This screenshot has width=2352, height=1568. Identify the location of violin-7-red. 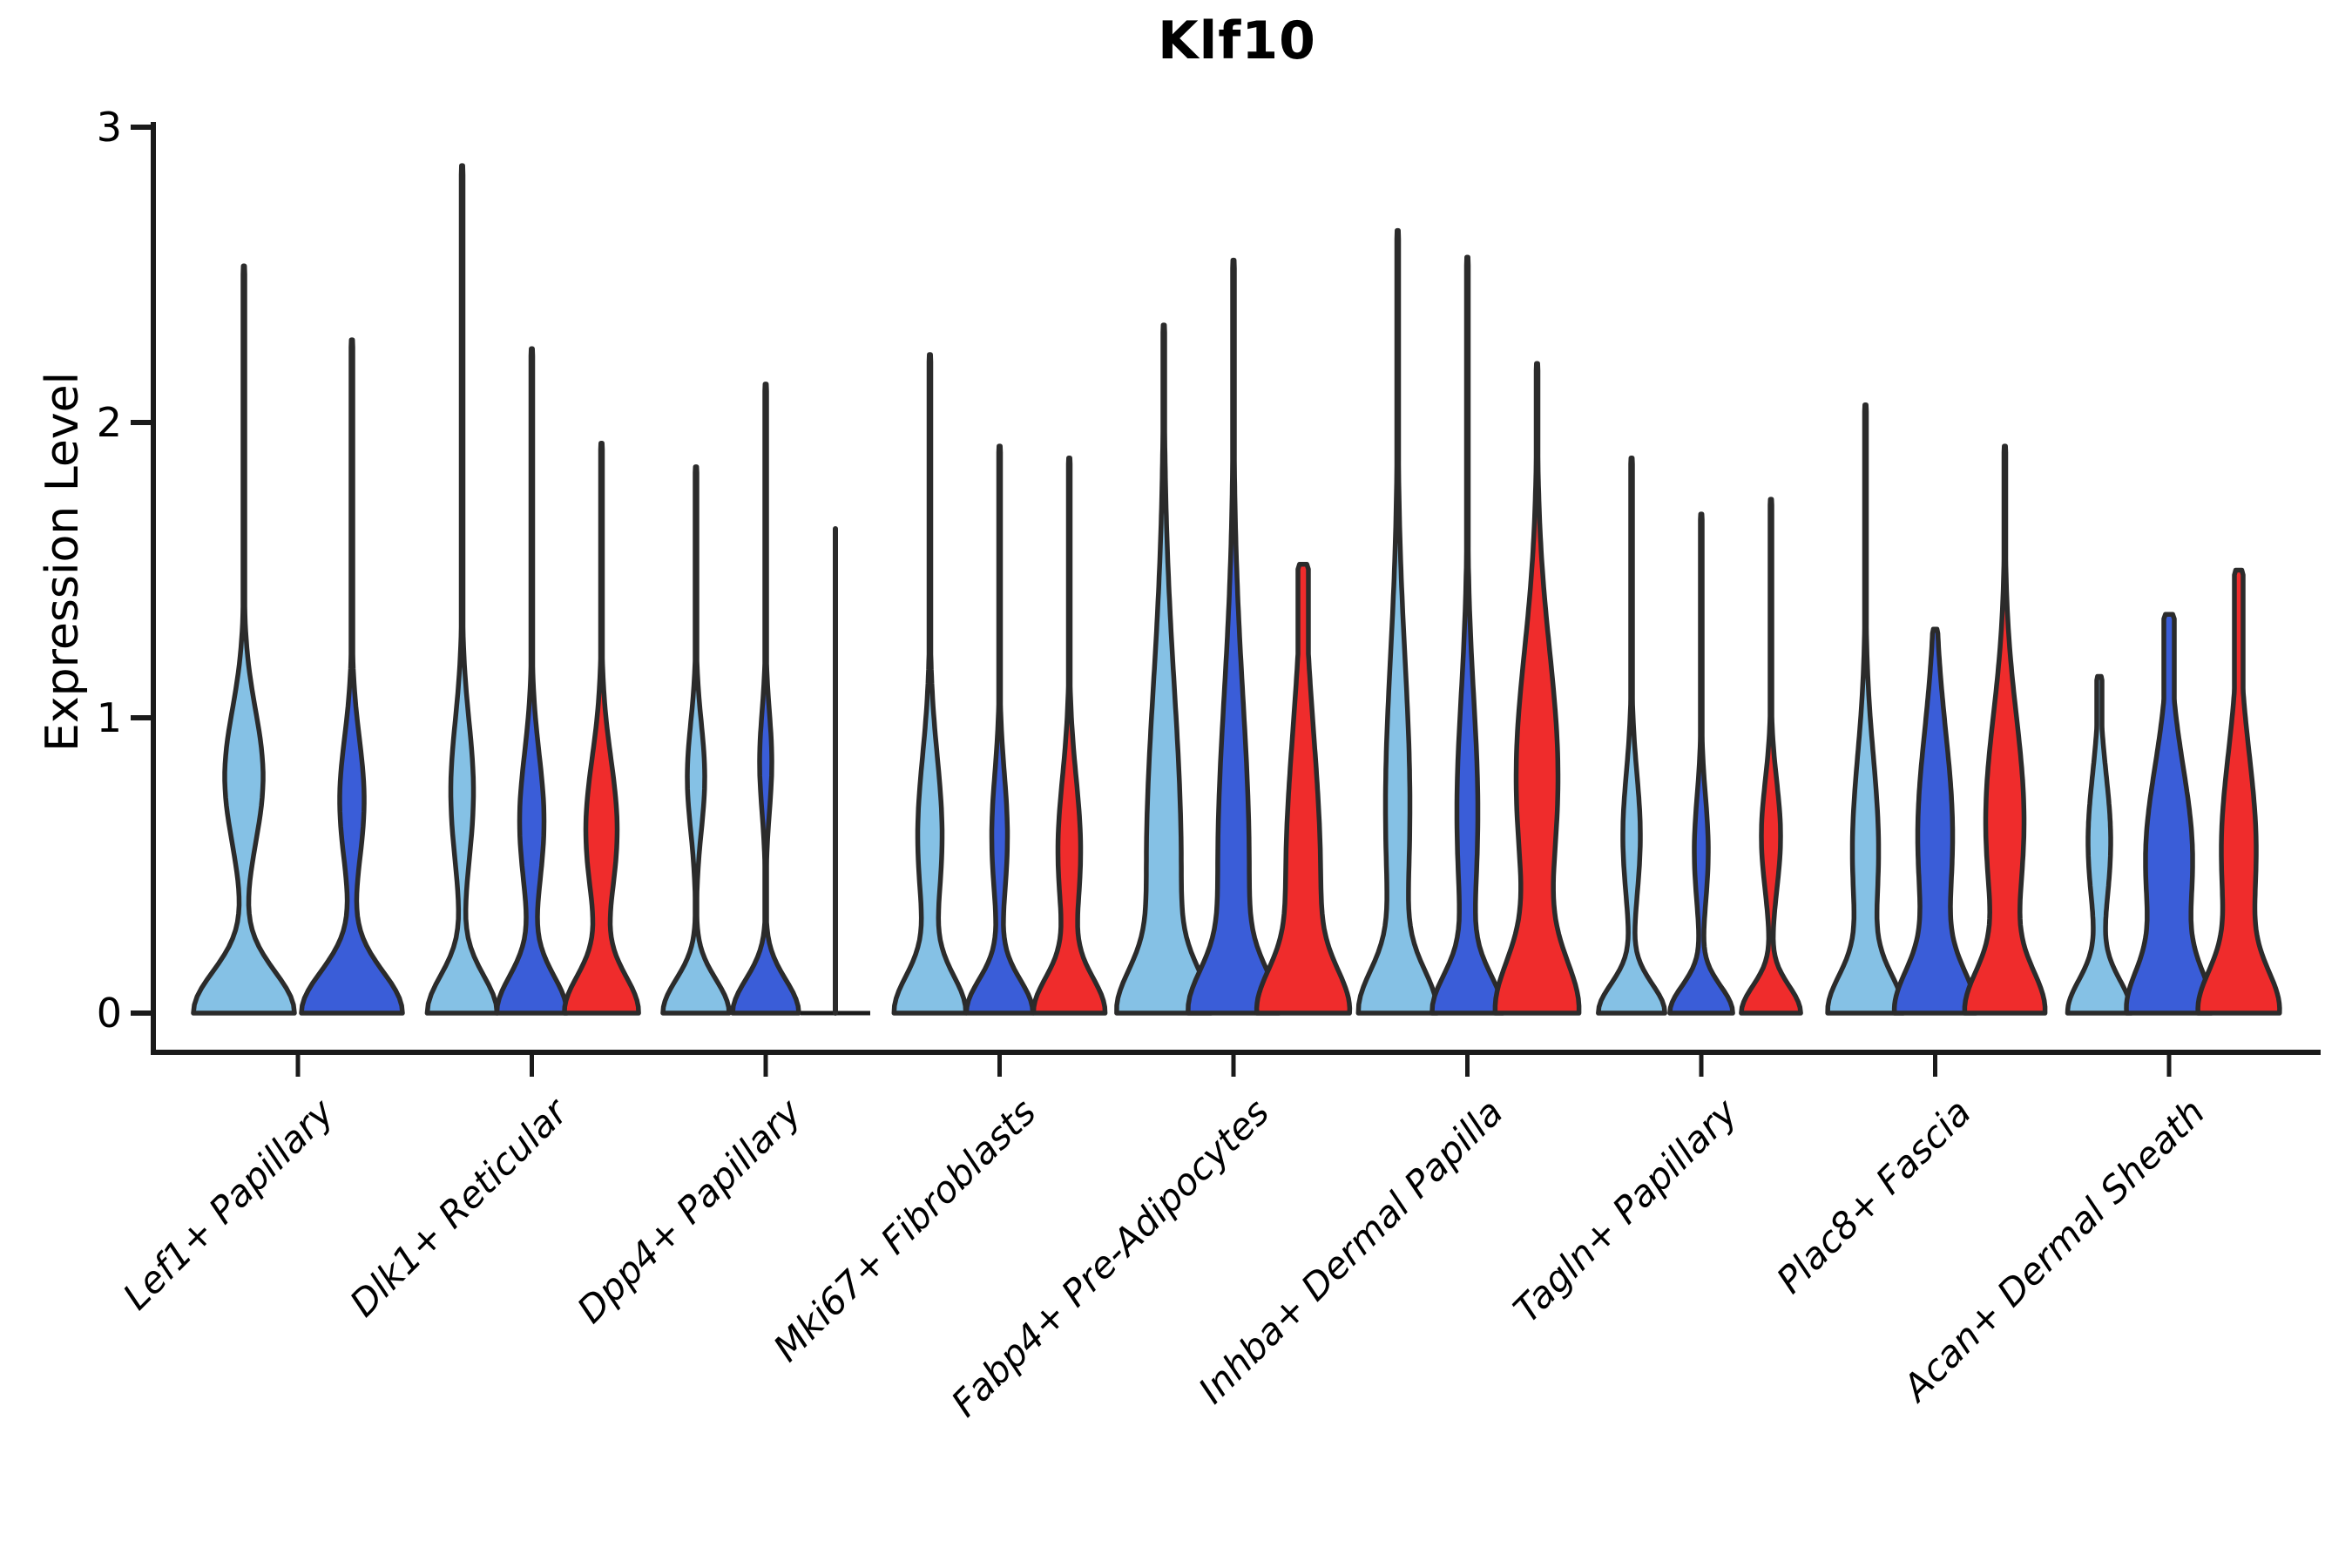
(2005, 729).